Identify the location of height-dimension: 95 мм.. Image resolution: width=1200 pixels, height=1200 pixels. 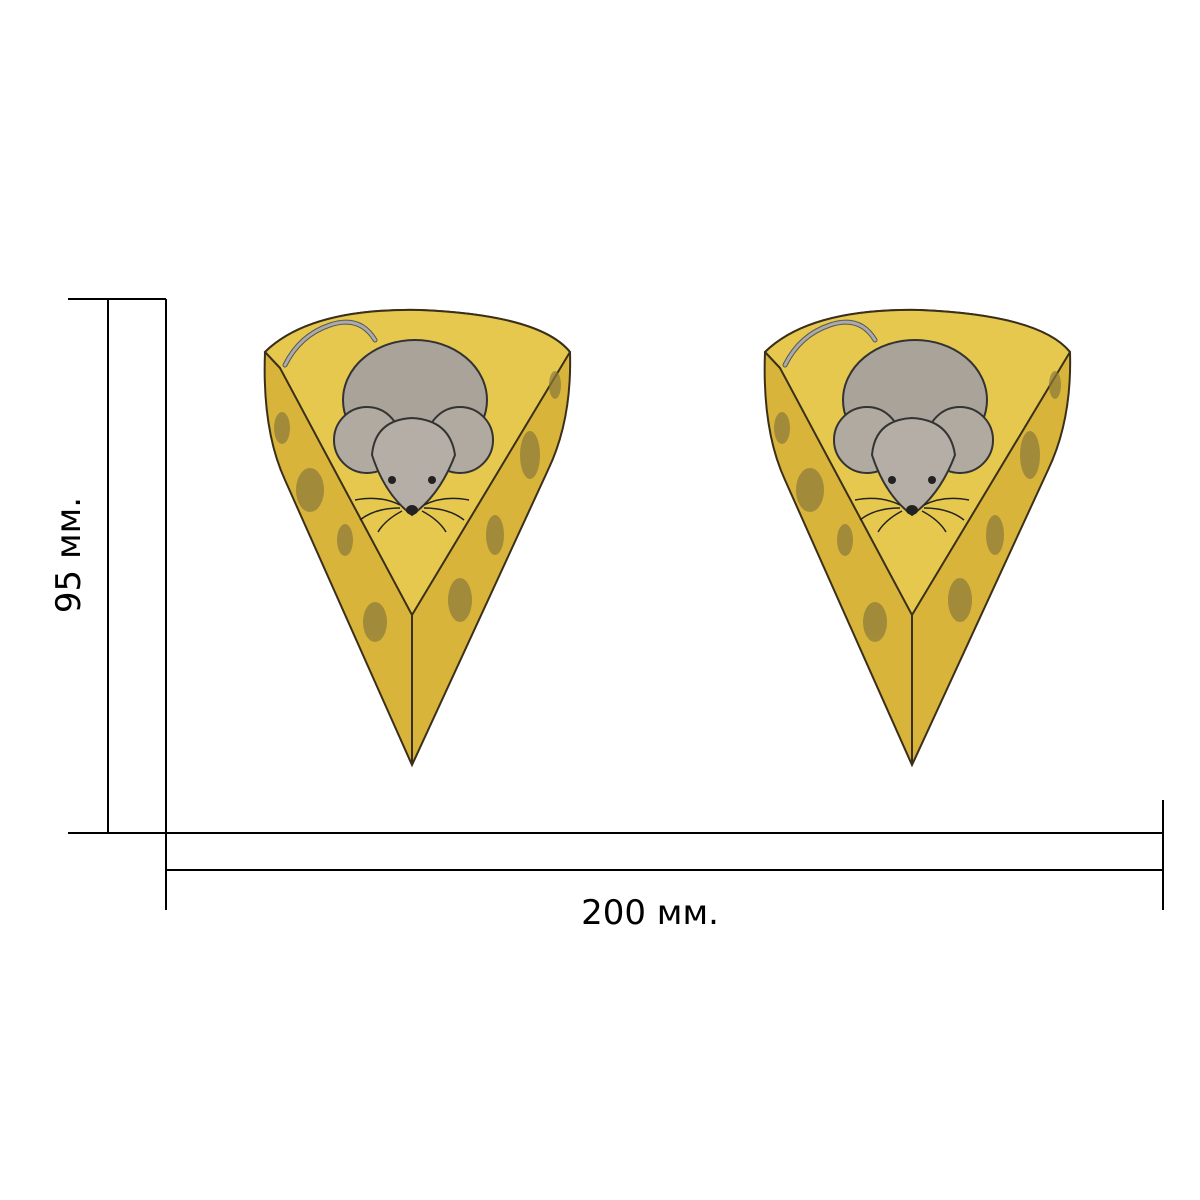
(108, 566).